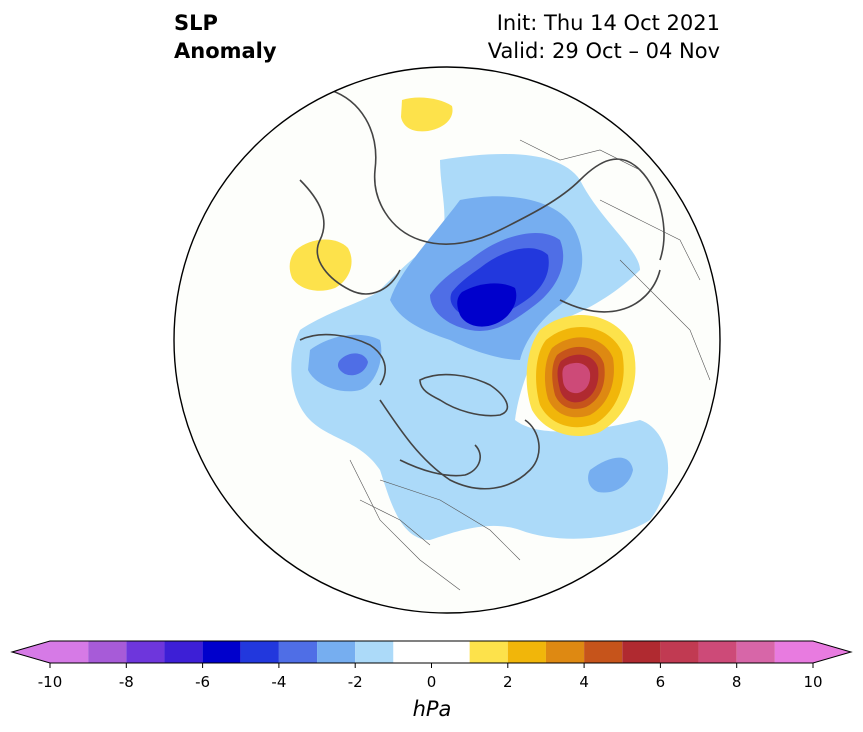 Image resolution: width=863 pixels, height=732 pixels. Describe the element at coordinates (576, 378) in the screenshot. I see `anomaly-pos-core` at that location.